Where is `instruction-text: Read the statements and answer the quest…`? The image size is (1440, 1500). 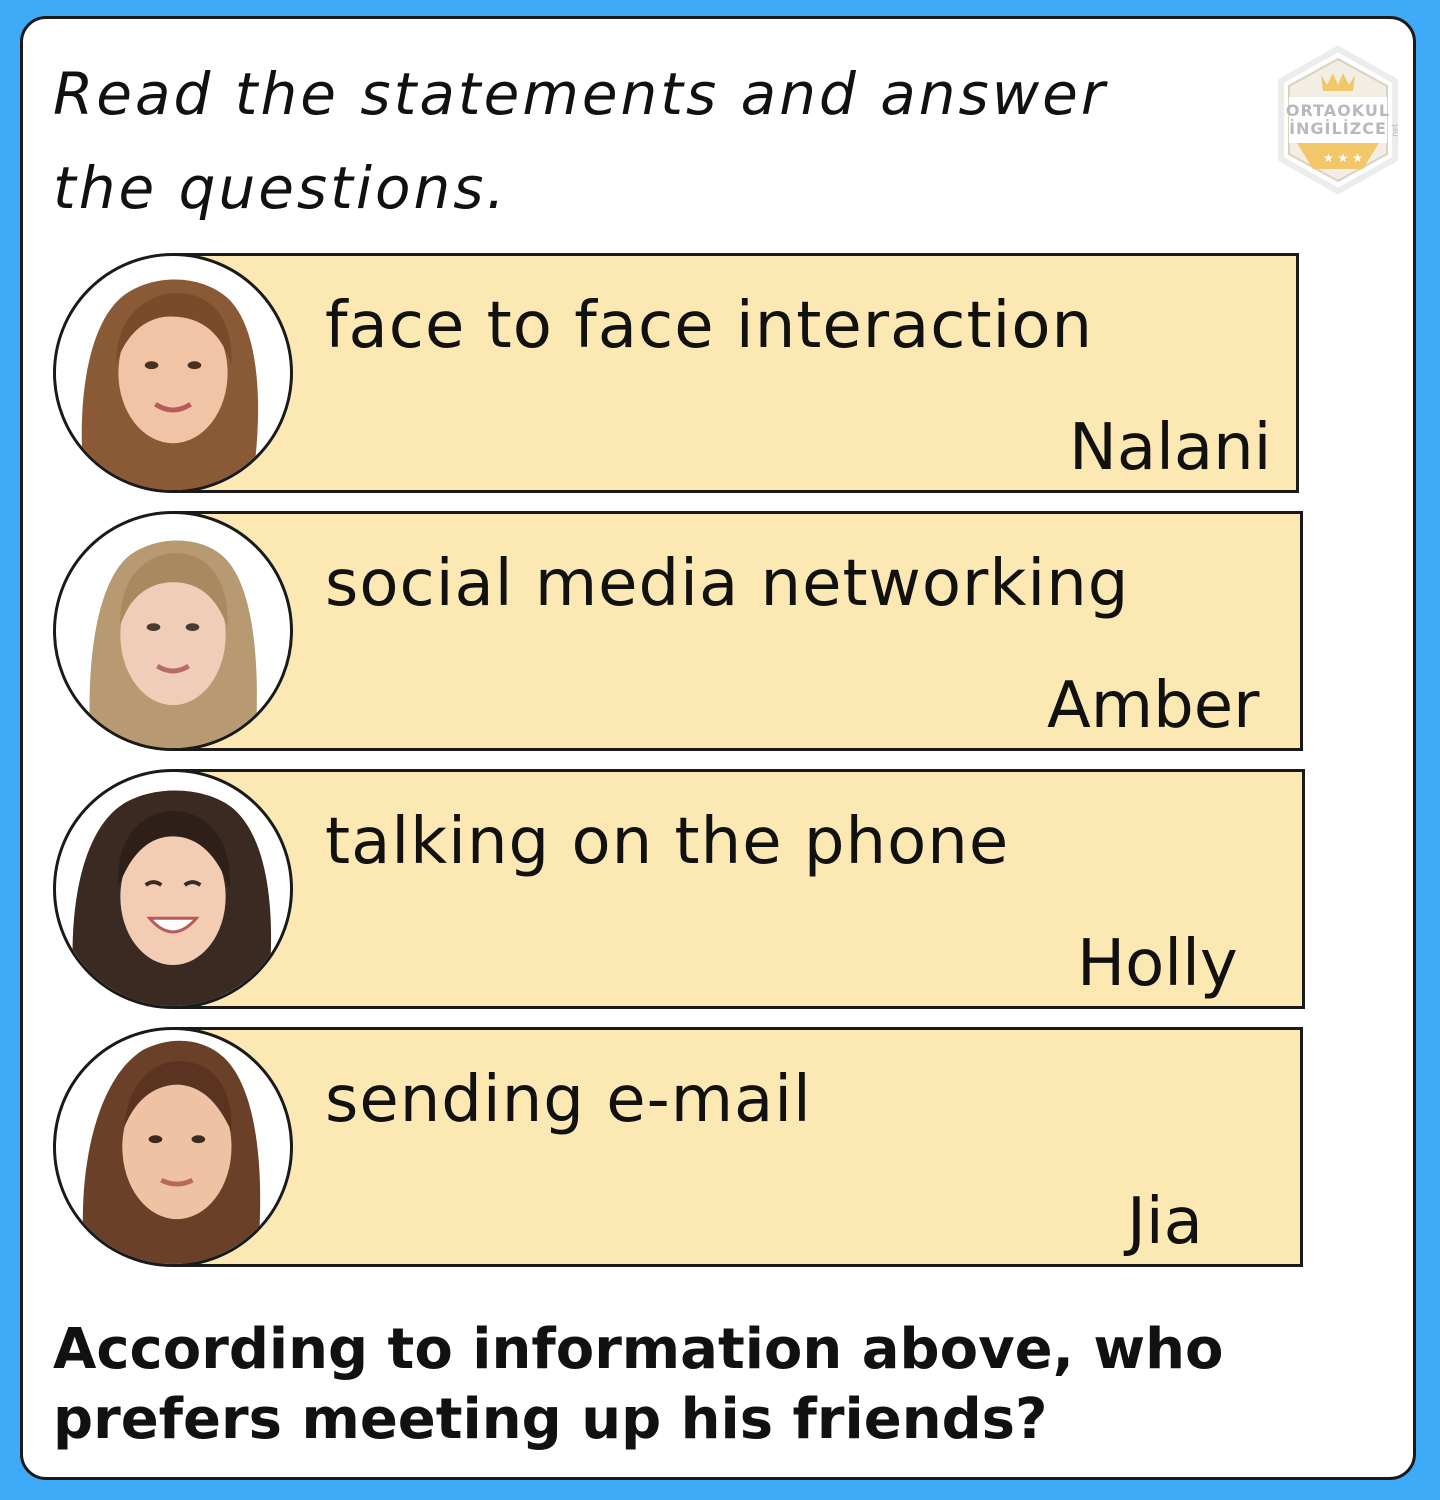
instruction-text: Read the statements and answer the quest… is located at coordinates (580, 141).